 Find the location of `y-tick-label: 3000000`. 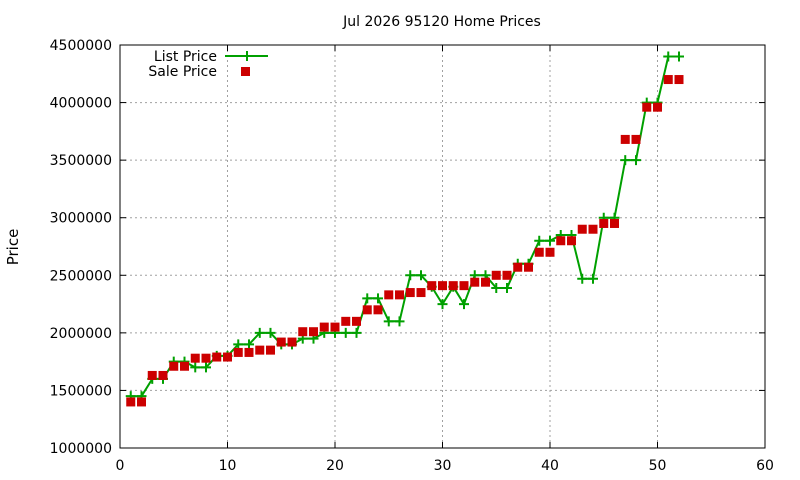

y-tick-label: 3000000 is located at coordinates (81, 219).